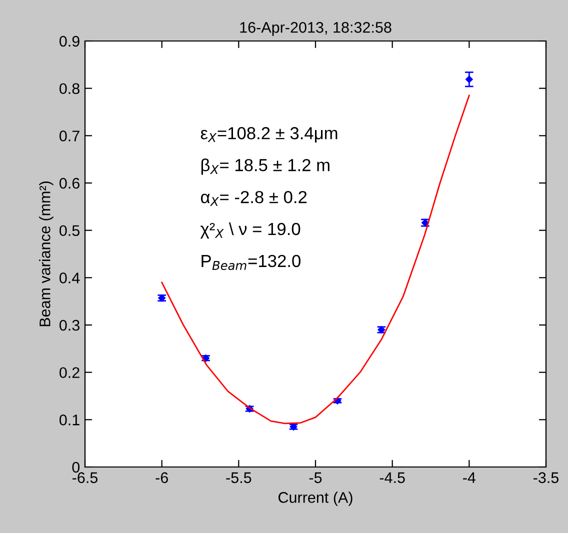 Image resolution: width=568 pixels, height=533 pixels. What do you see at coordinates (76, 467) in the screenshot?
I see `y-tick-label: 0` at bounding box center [76, 467].